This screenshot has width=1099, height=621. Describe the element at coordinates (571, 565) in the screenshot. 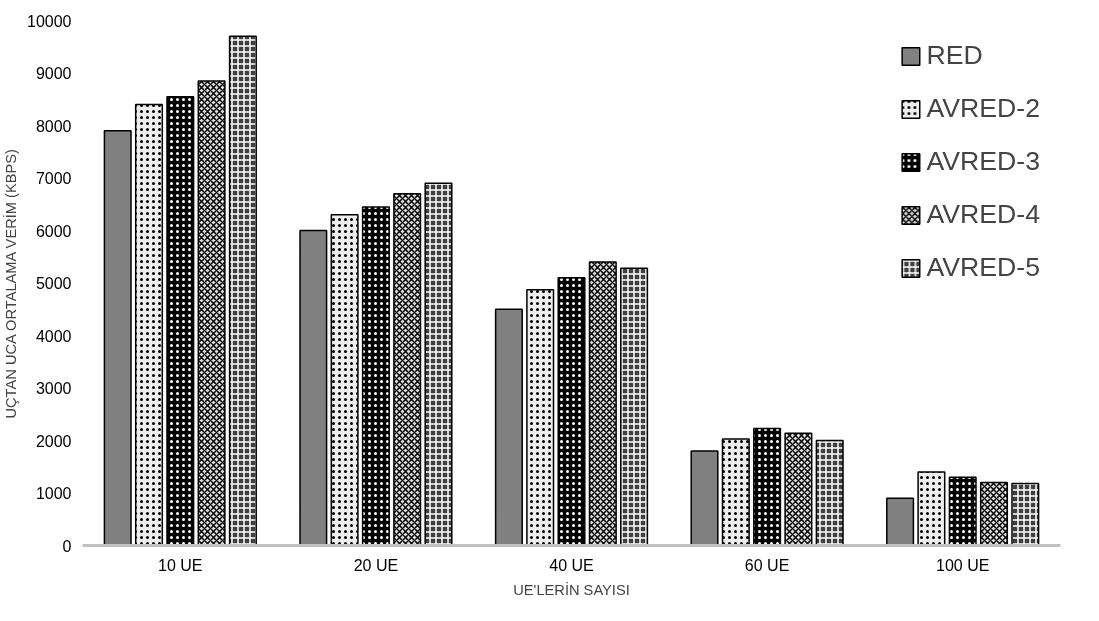

I see `x-tick-label: 40 UE` at that location.